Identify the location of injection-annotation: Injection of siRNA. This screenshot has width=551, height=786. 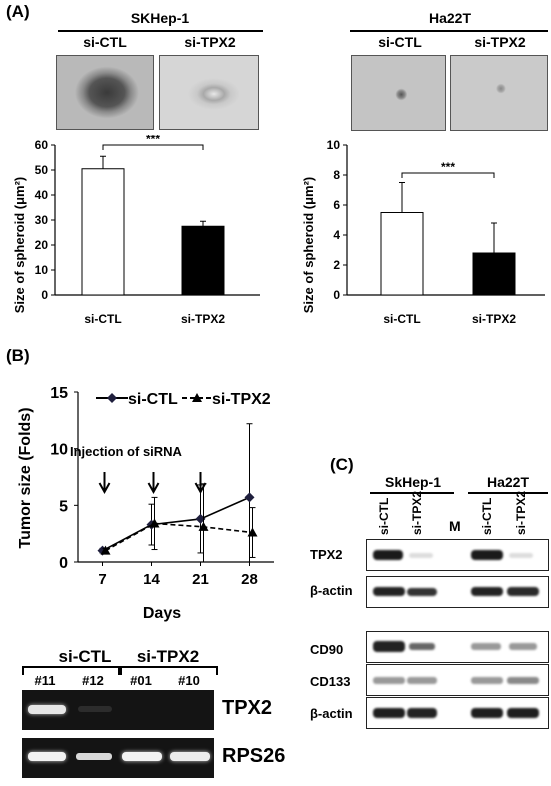
(126, 451).